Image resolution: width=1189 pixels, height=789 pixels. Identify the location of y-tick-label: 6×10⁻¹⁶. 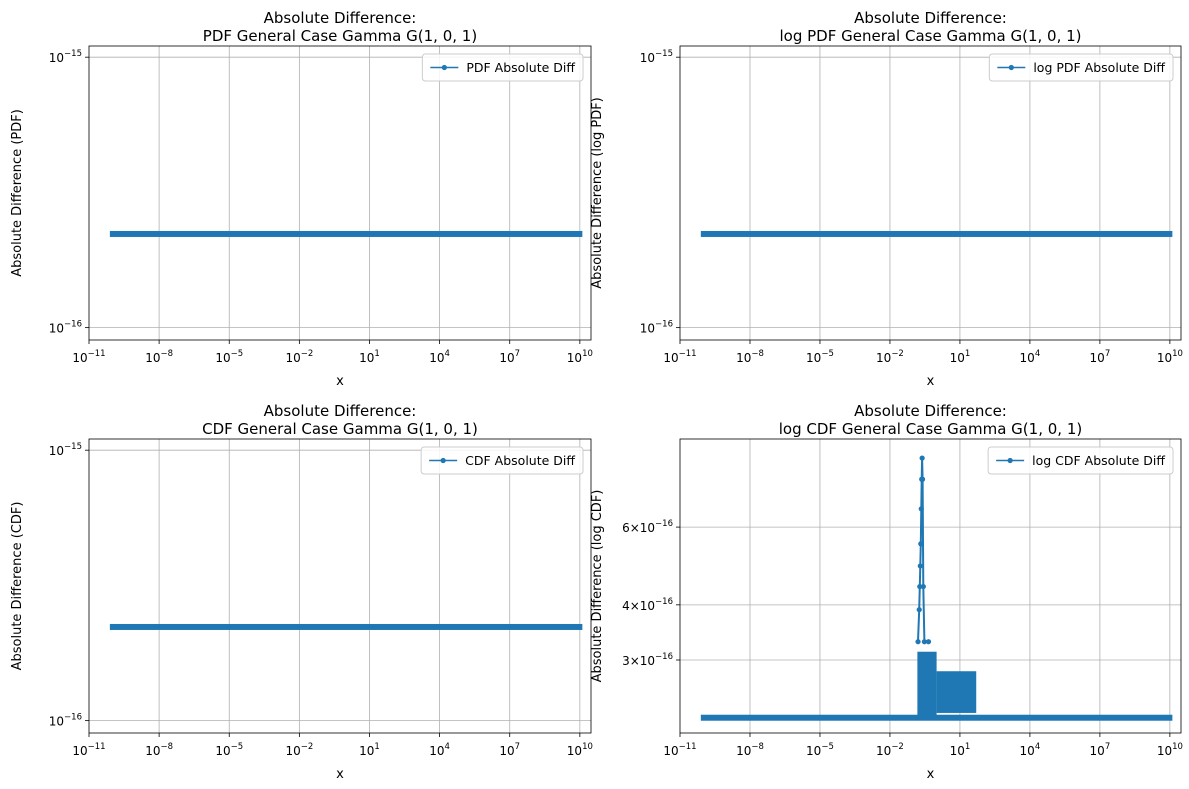
(647, 527).